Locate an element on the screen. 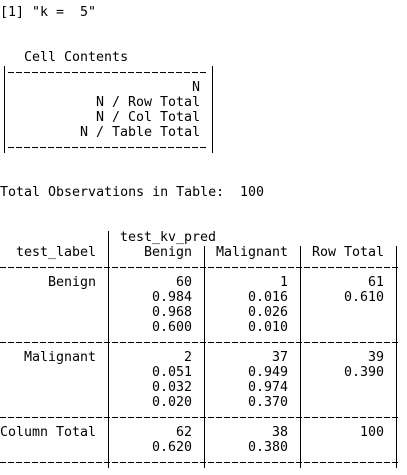 This screenshot has height=475, width=407. table-cell: 61 is located at coordinates (376, 282).